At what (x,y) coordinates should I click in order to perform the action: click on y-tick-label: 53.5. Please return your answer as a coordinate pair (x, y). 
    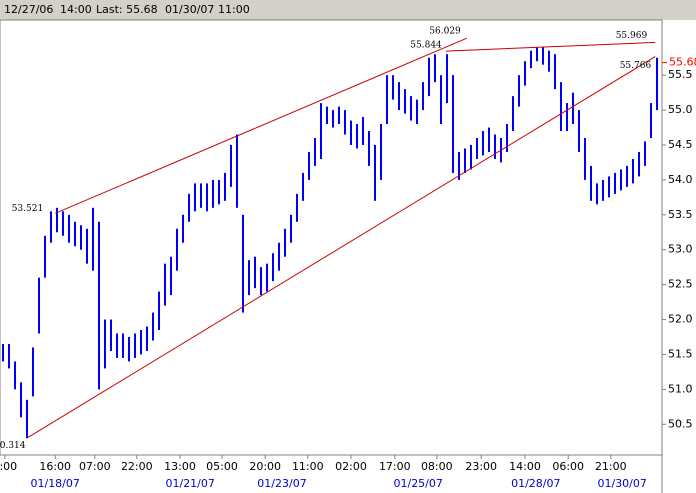
    Looking at the image, I should click on (680, 214).